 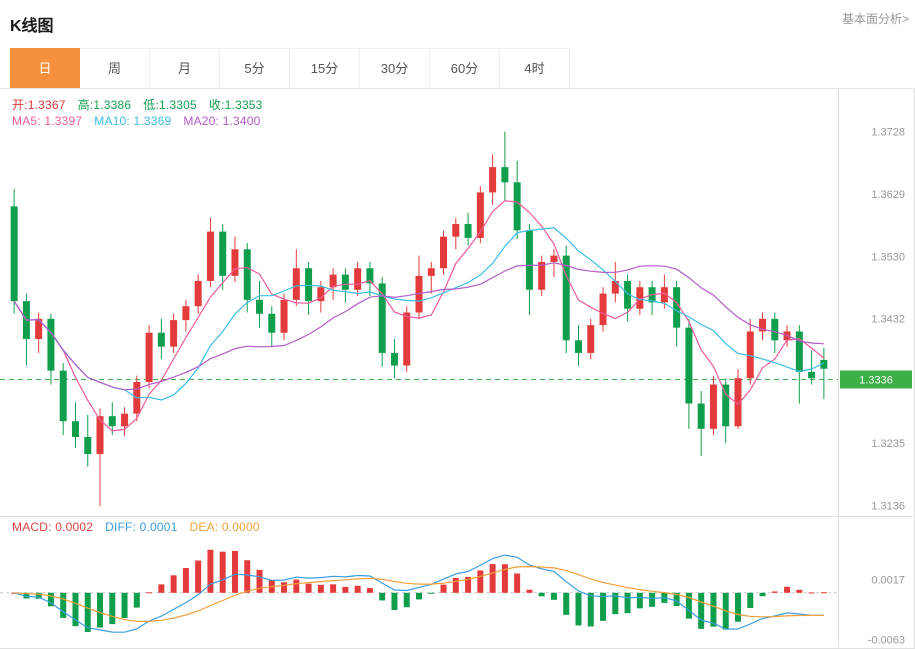 What do you see at coordinates (32, 26) in the screenshot?
I see `page-title: K线图` at bounding box center [32, 26].